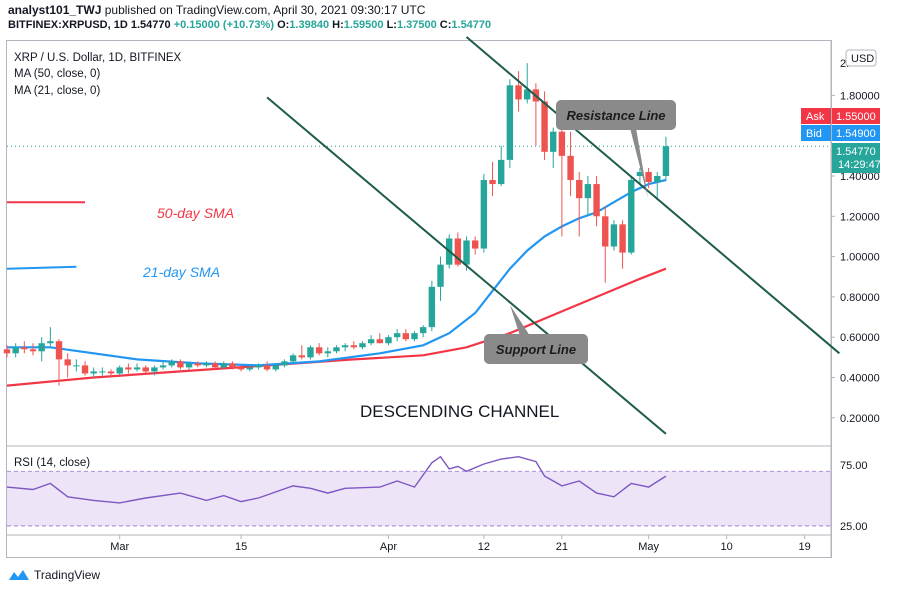 This screenshot has width=900, height=595. I want to click on countdown-value: 14:29:47, so click(859, 165).